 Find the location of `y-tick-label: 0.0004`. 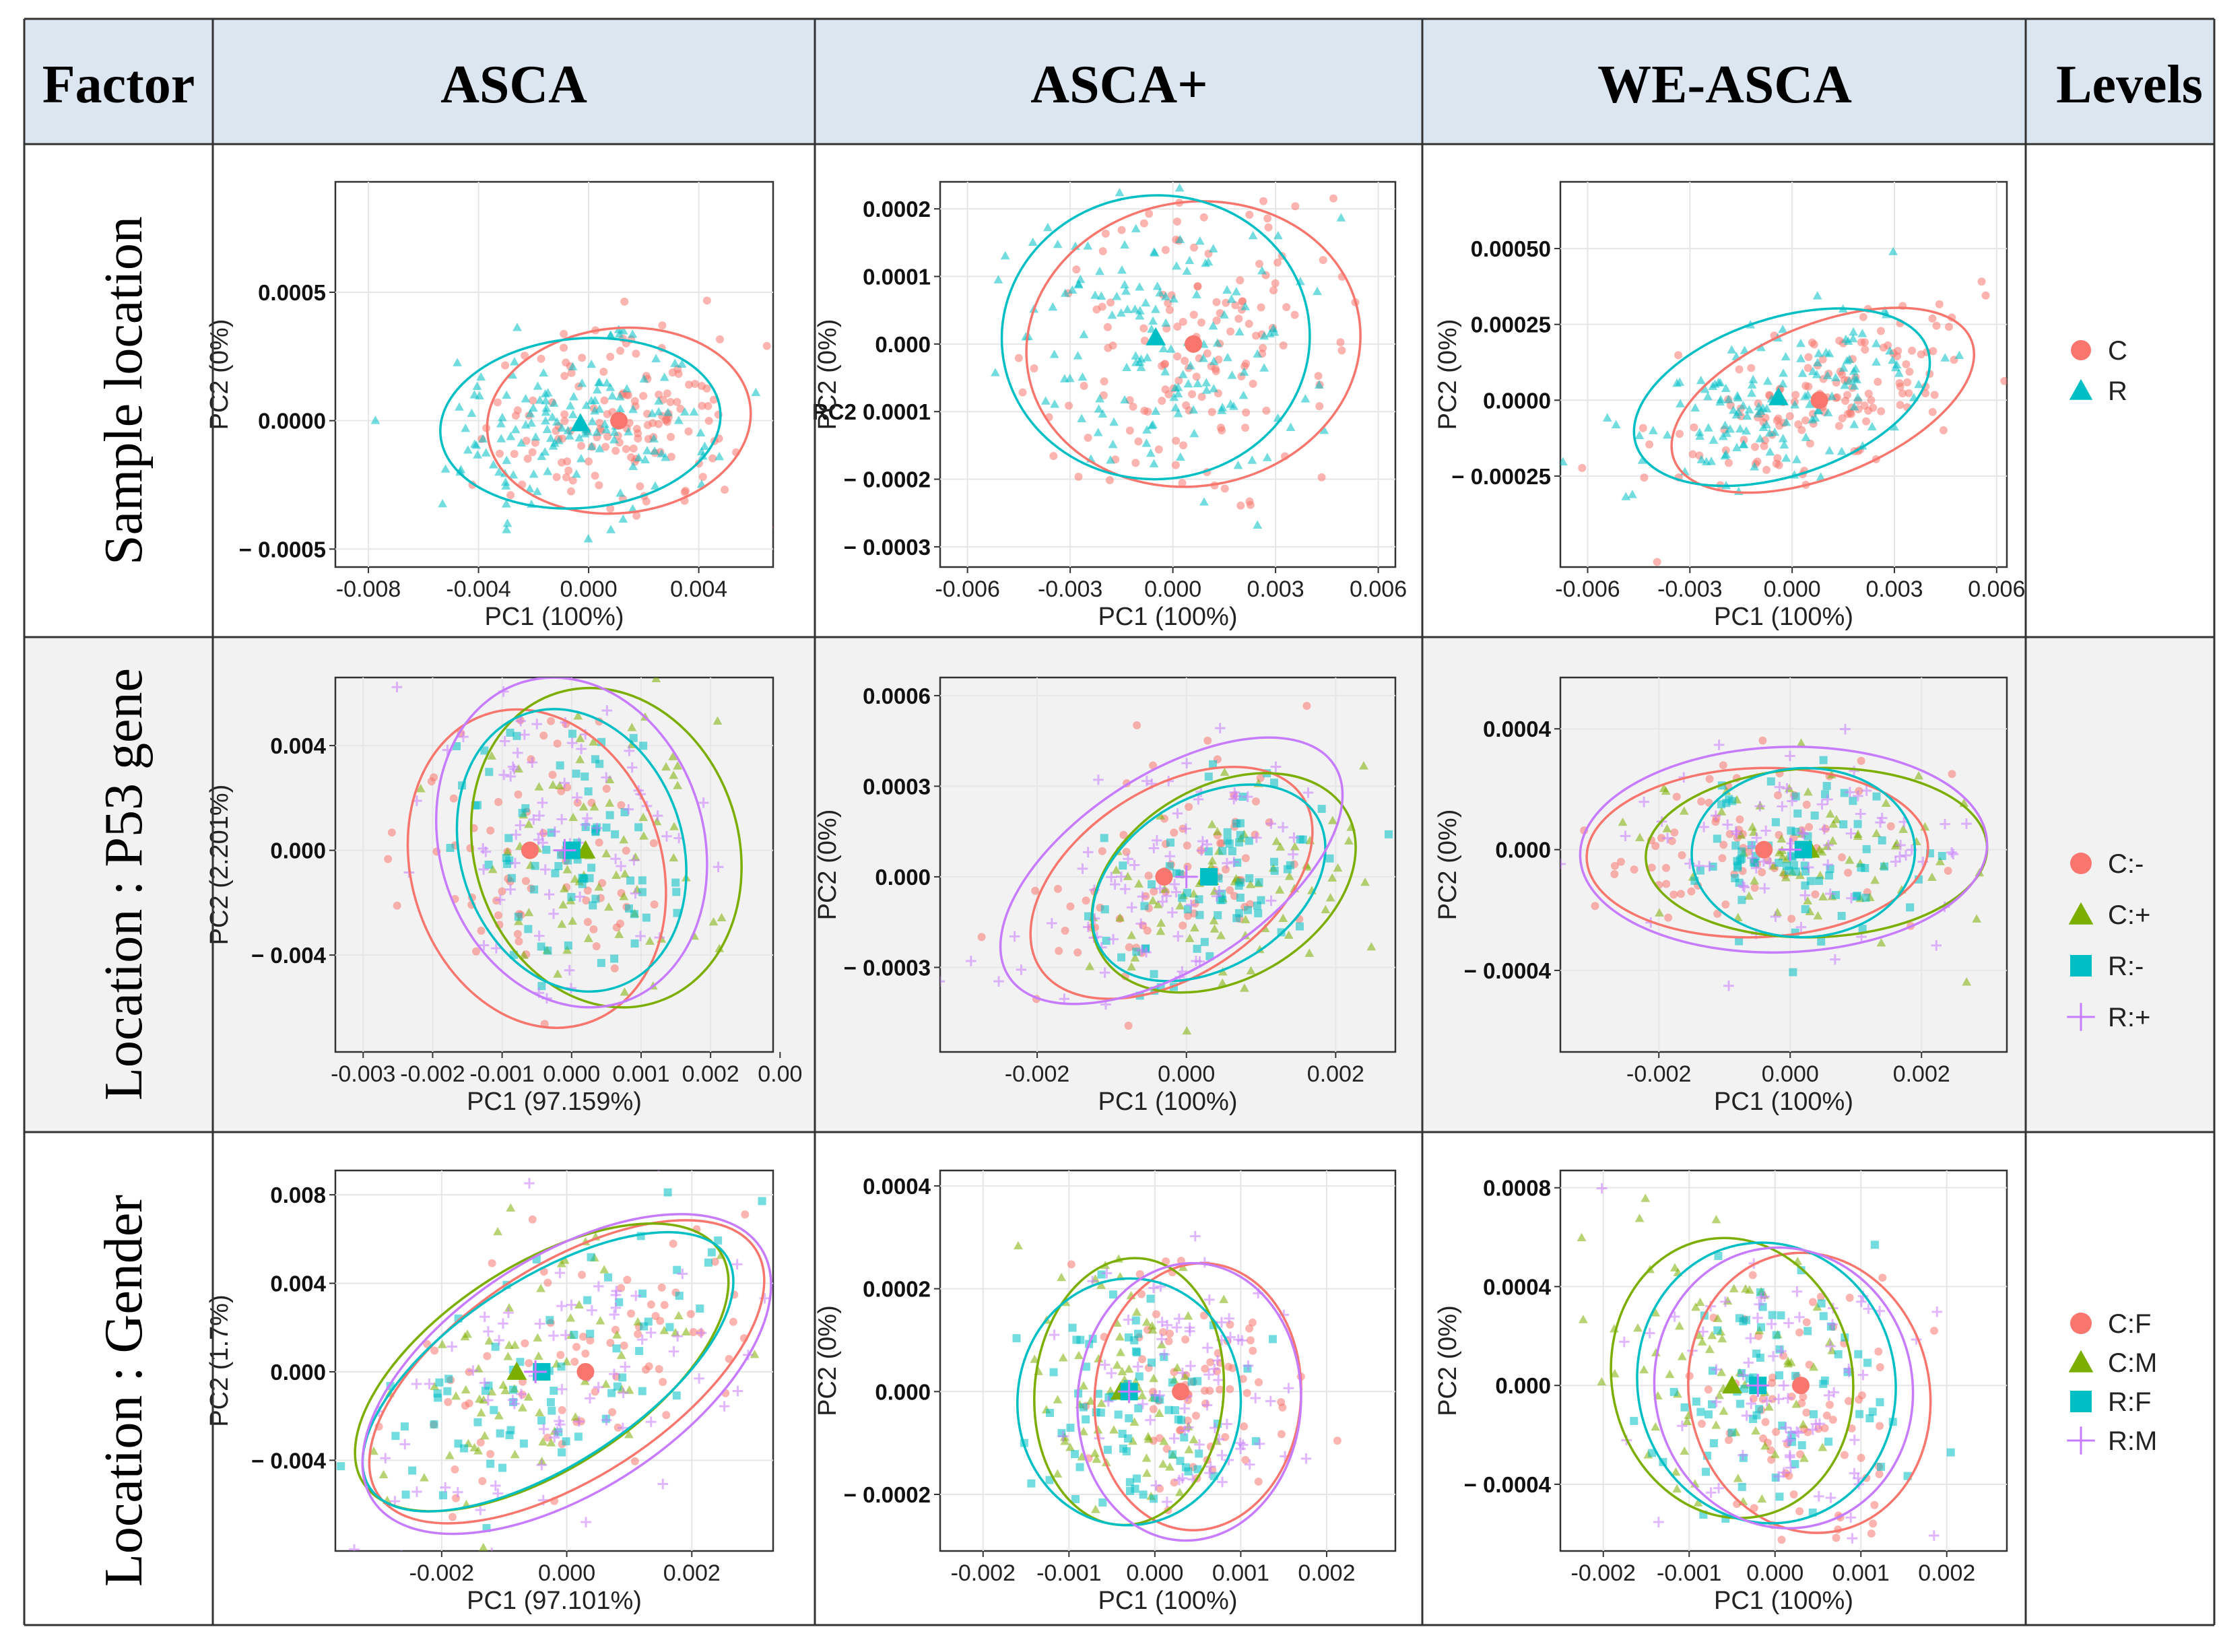

y-tick-label: 0.0004 is located at coordinates (1517, 1286).